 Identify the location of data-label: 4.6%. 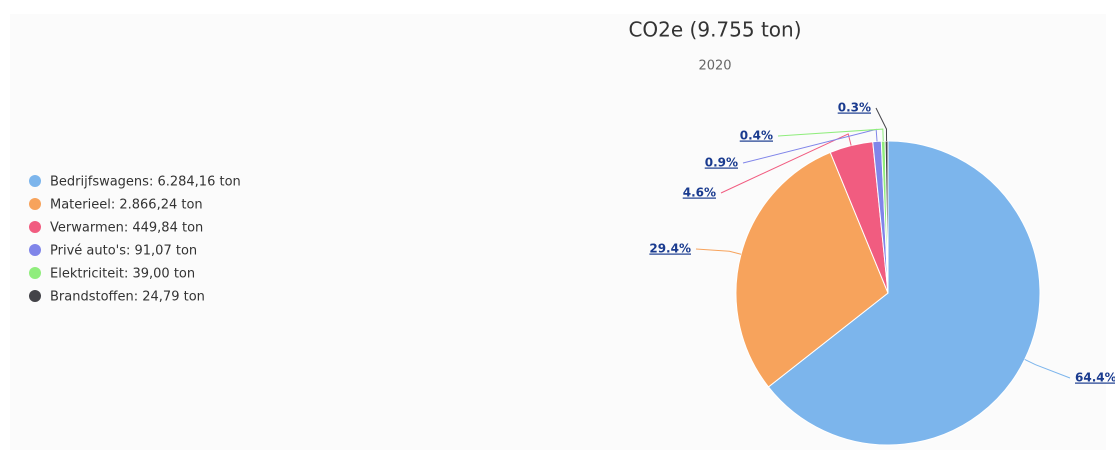
(699, 193).